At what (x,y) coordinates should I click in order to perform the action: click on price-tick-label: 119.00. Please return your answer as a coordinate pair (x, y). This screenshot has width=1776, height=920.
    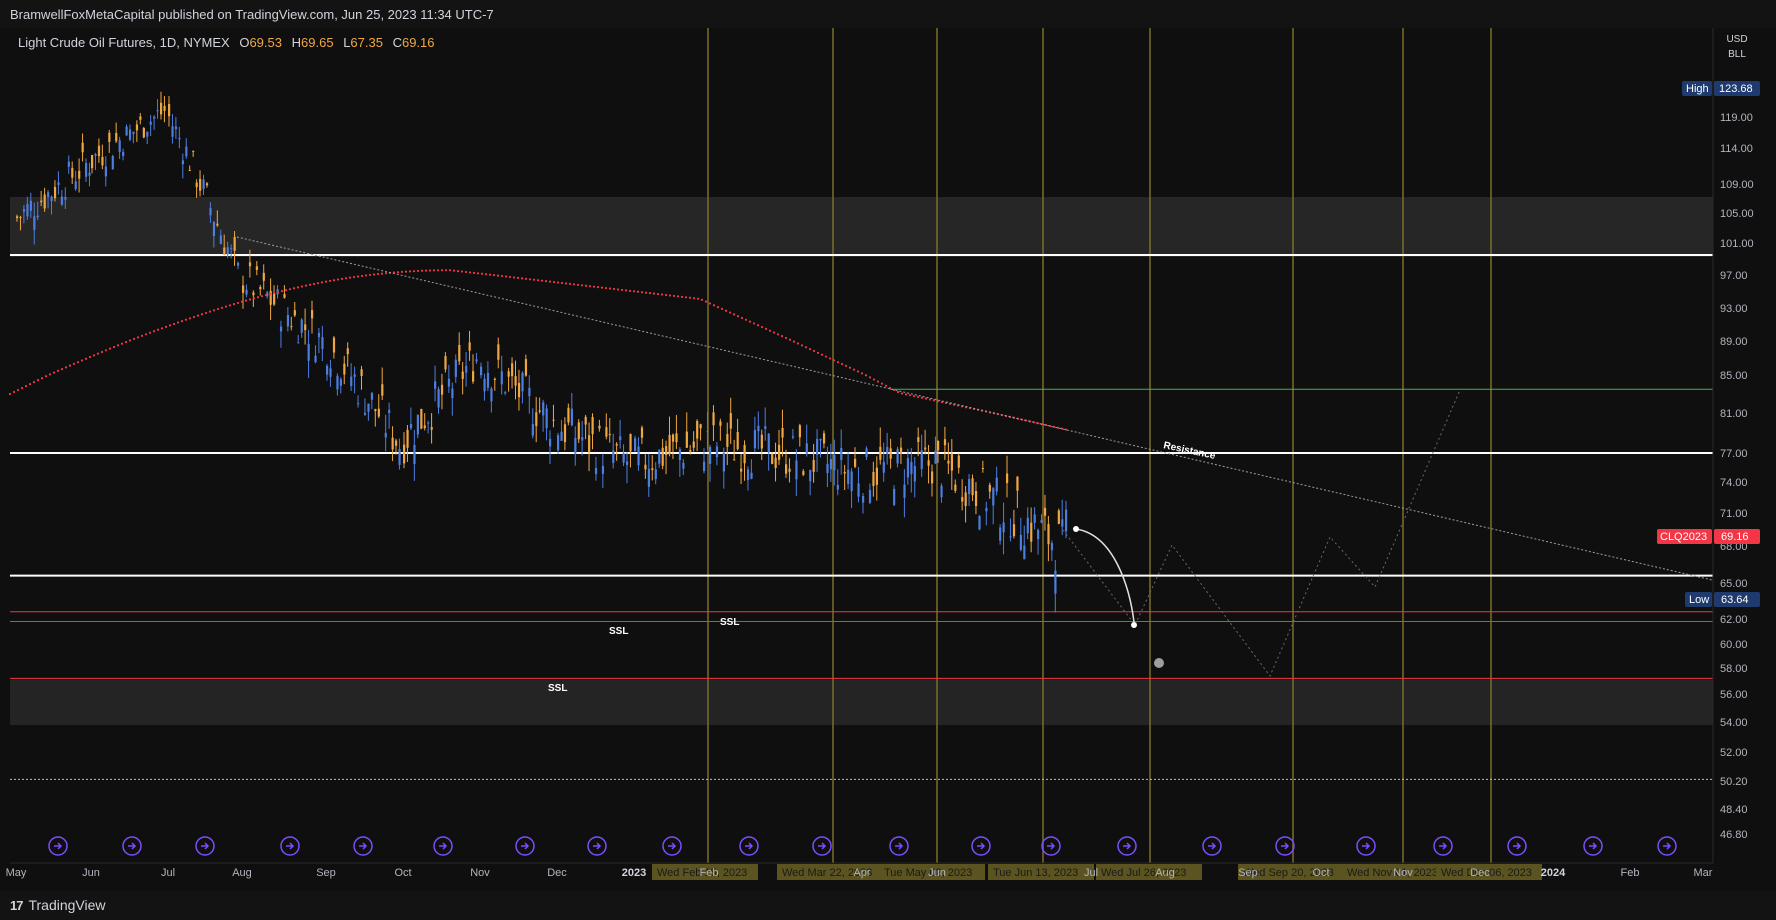
    Looking at the image, I should click on (1736, 118).